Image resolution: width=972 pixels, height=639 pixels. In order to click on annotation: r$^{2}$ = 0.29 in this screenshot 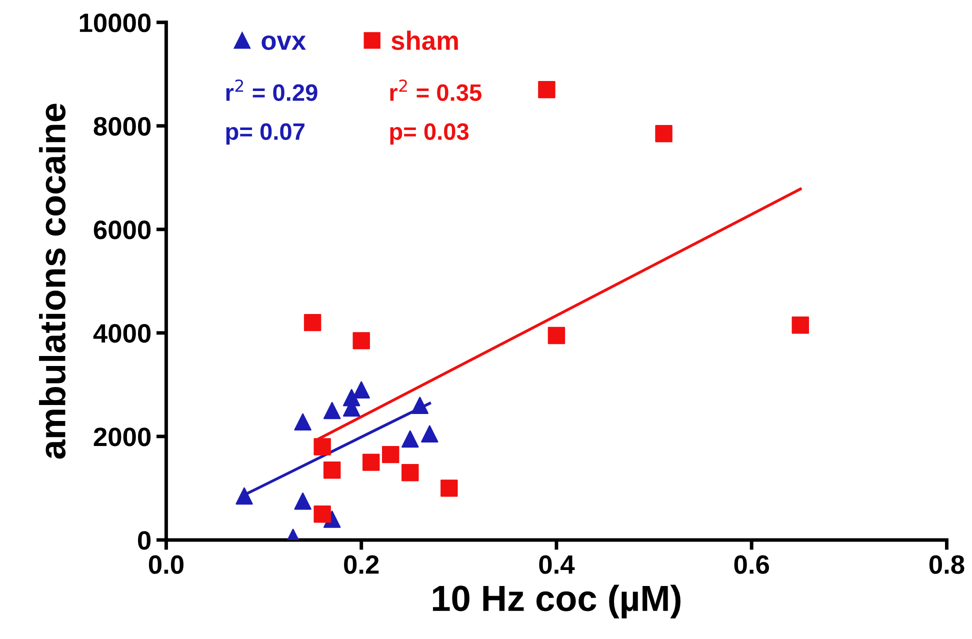, I will do `click(272, 90)`.